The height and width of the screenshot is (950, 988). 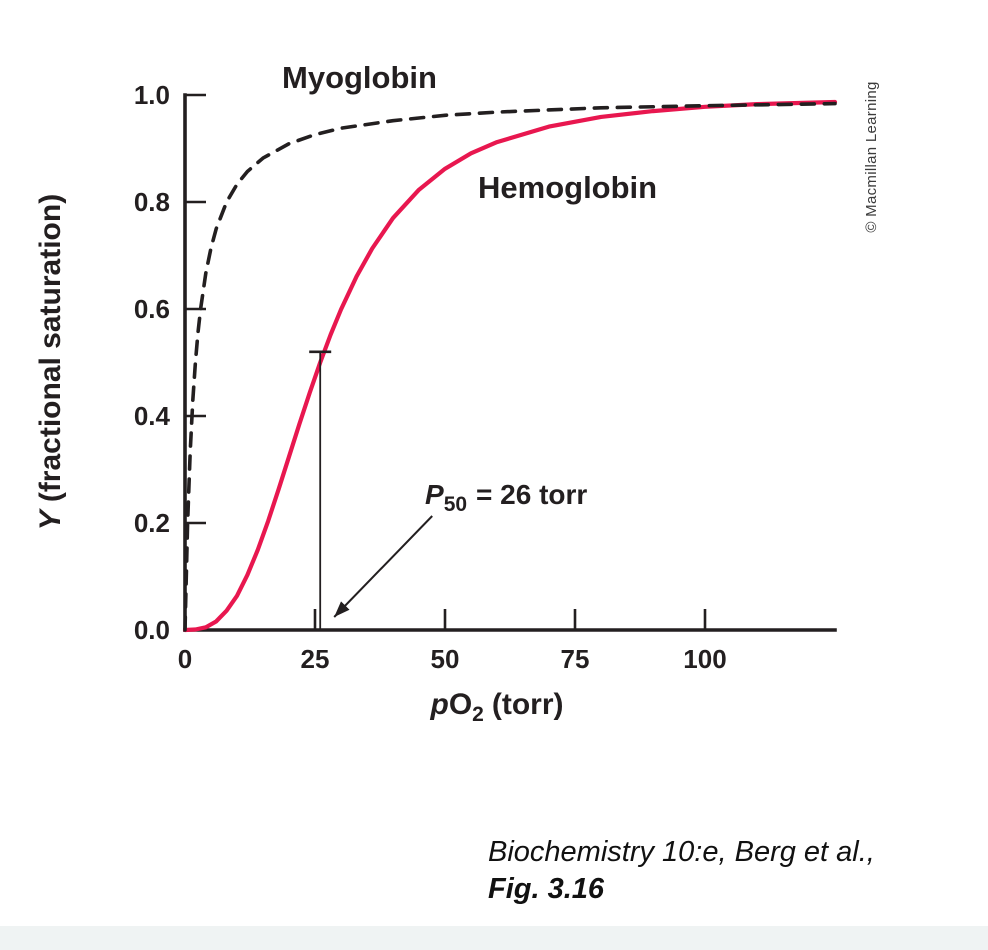 What do you see at coordinates (528, 704) in the screenshot?
I see `x-axis-label-units: (torr)` at bounding box center [528, 704].